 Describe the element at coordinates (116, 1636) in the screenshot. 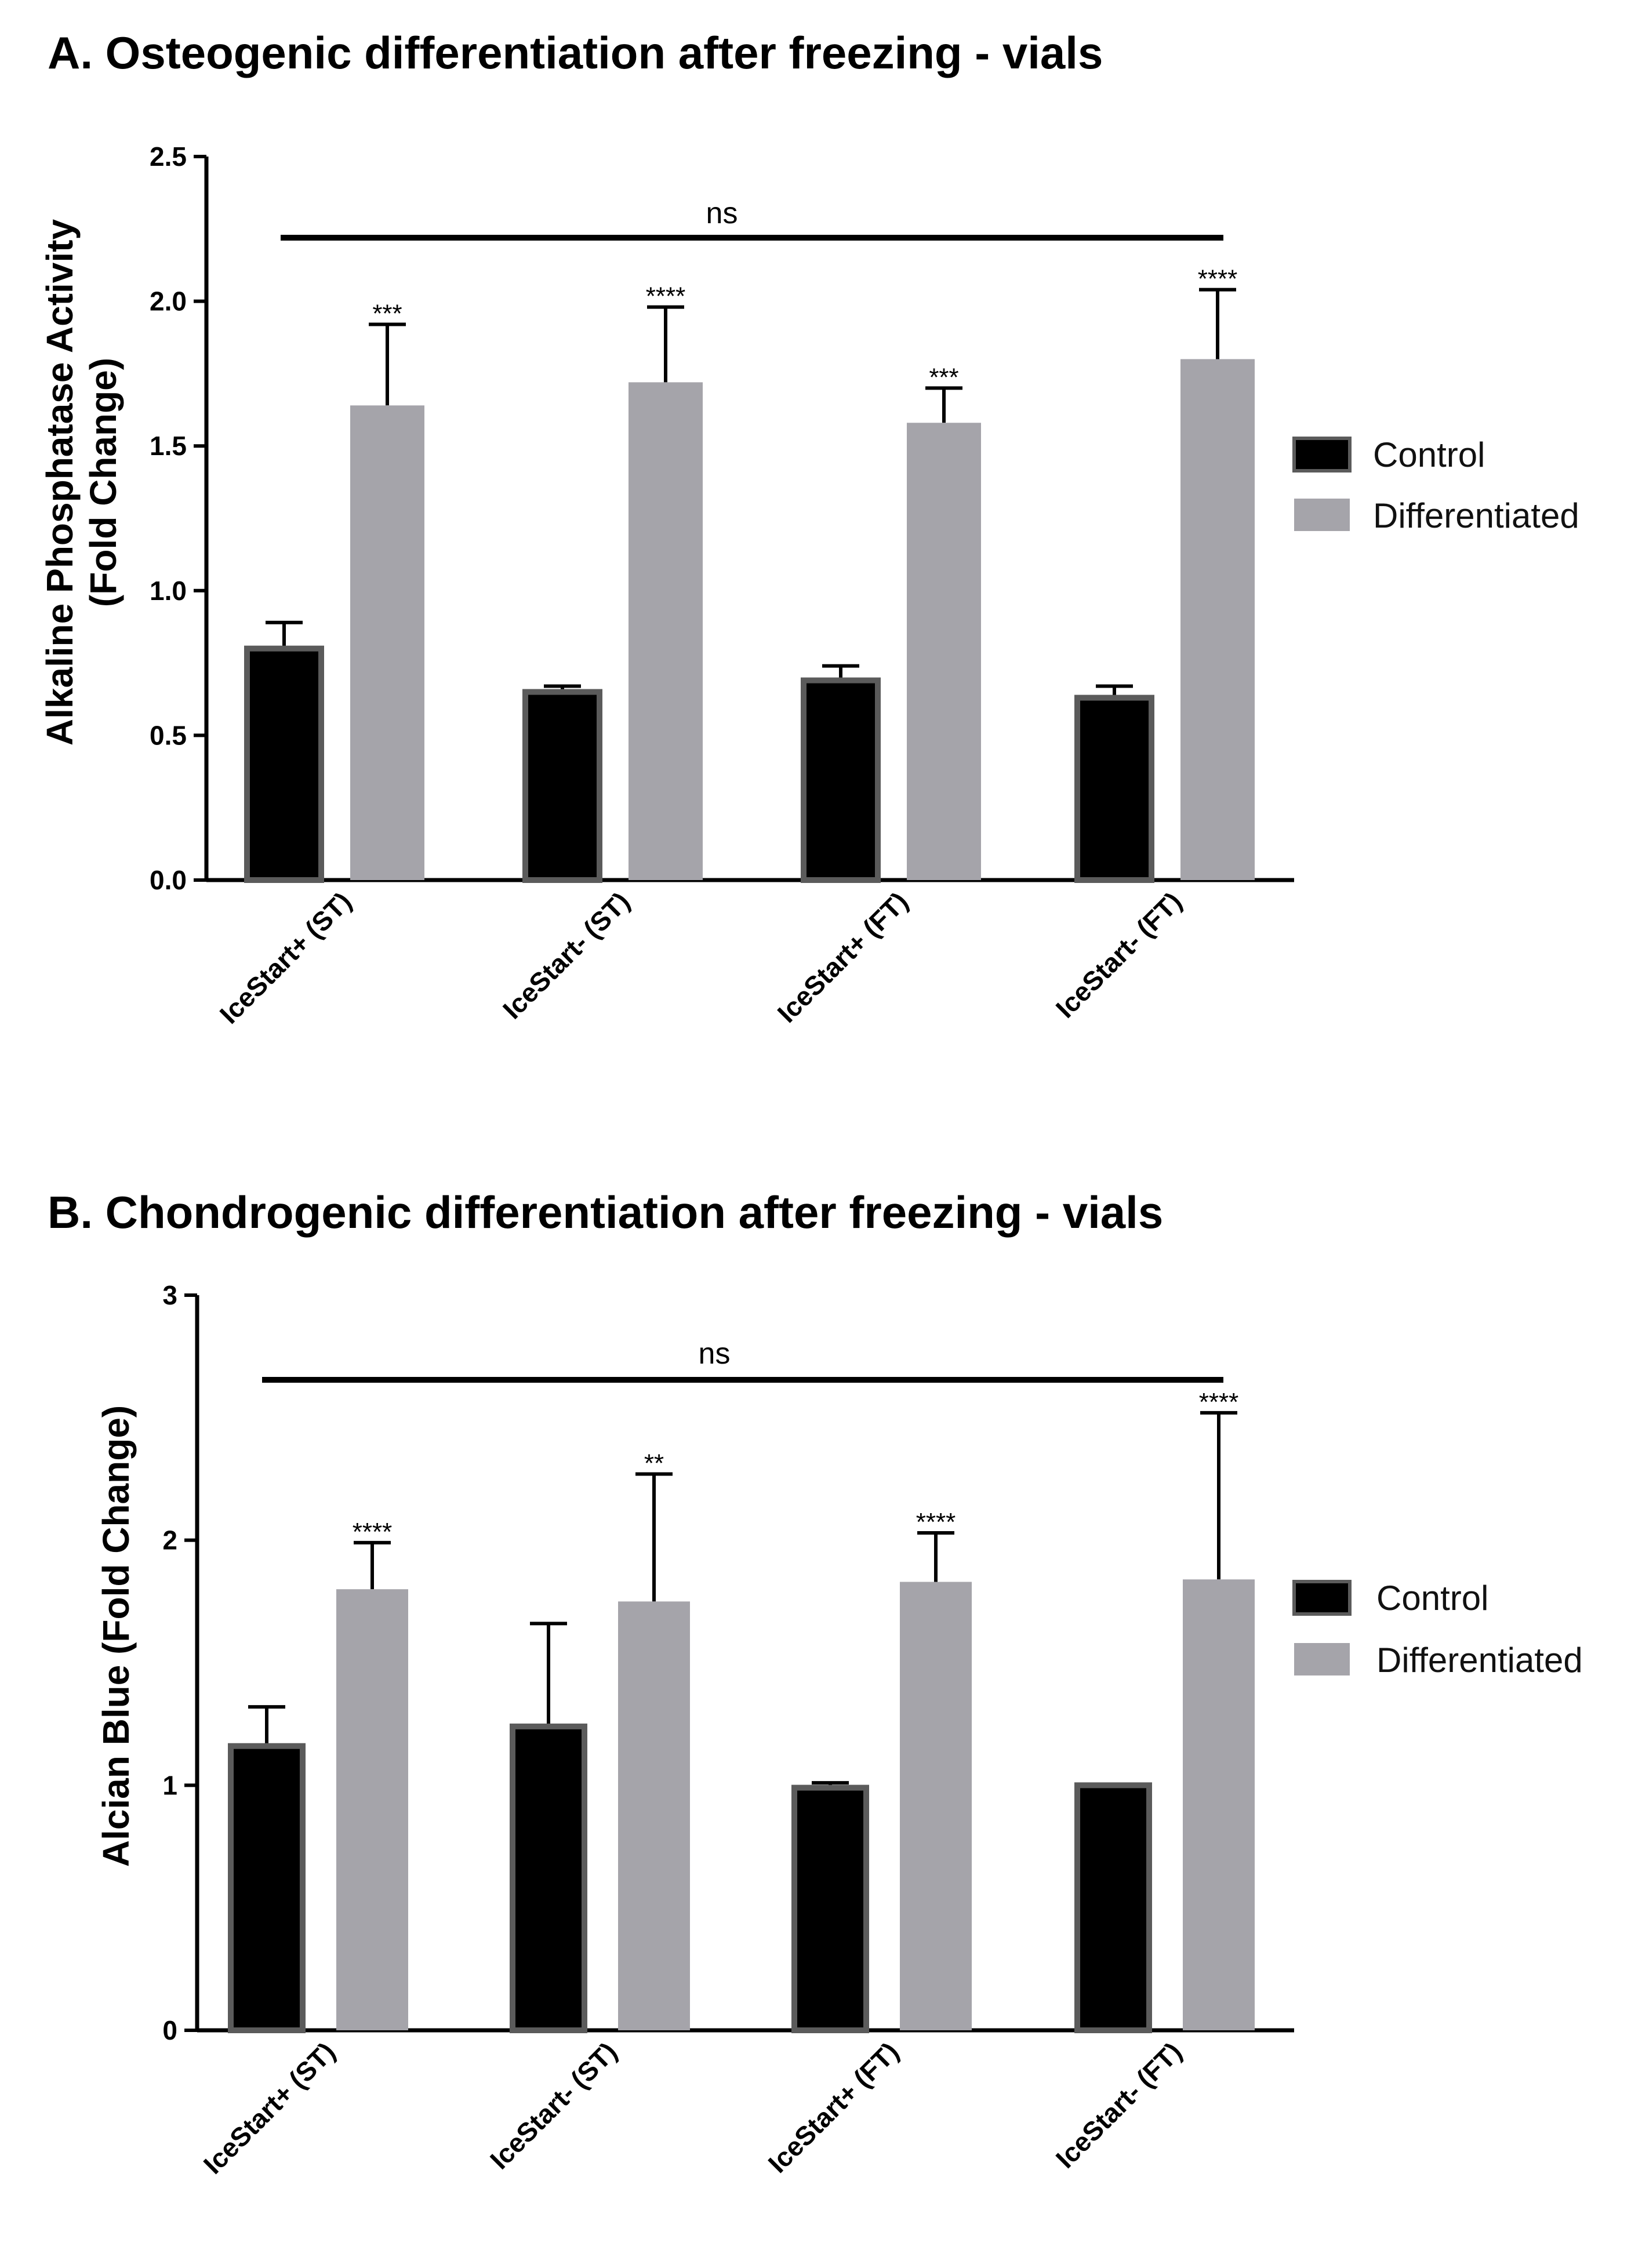

I see `y-axis-label: Alcian Blue (Fold Change)` at that location.